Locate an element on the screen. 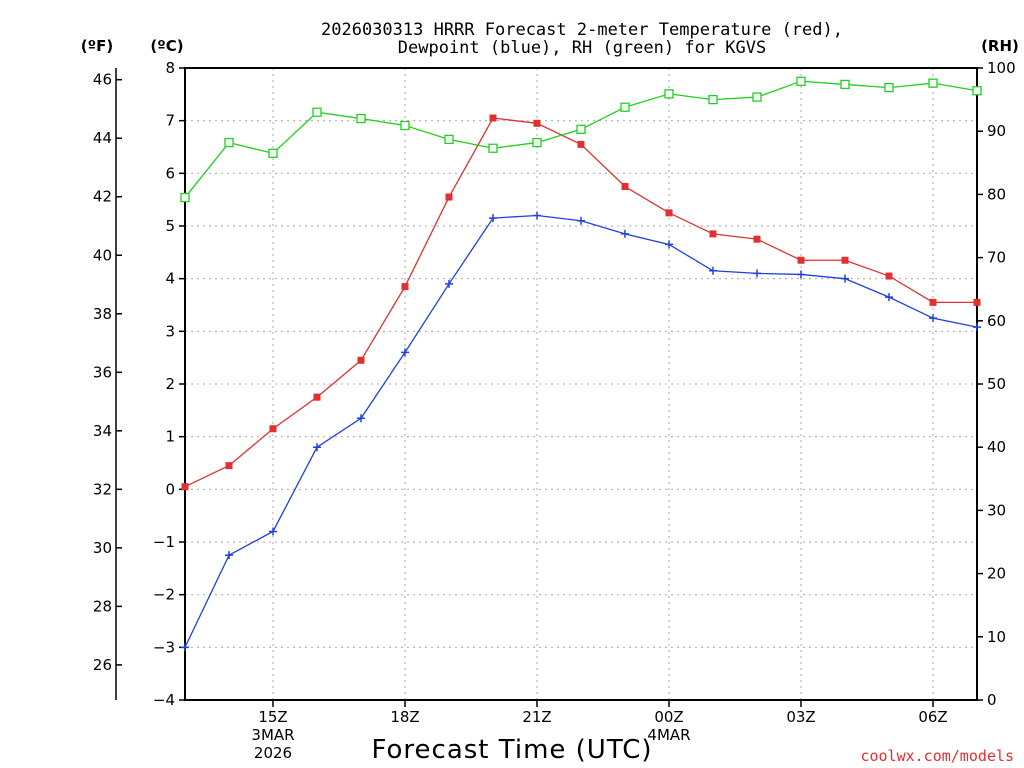  fahrenheit-tick-label: 26 is located at coordinates (102, 665).